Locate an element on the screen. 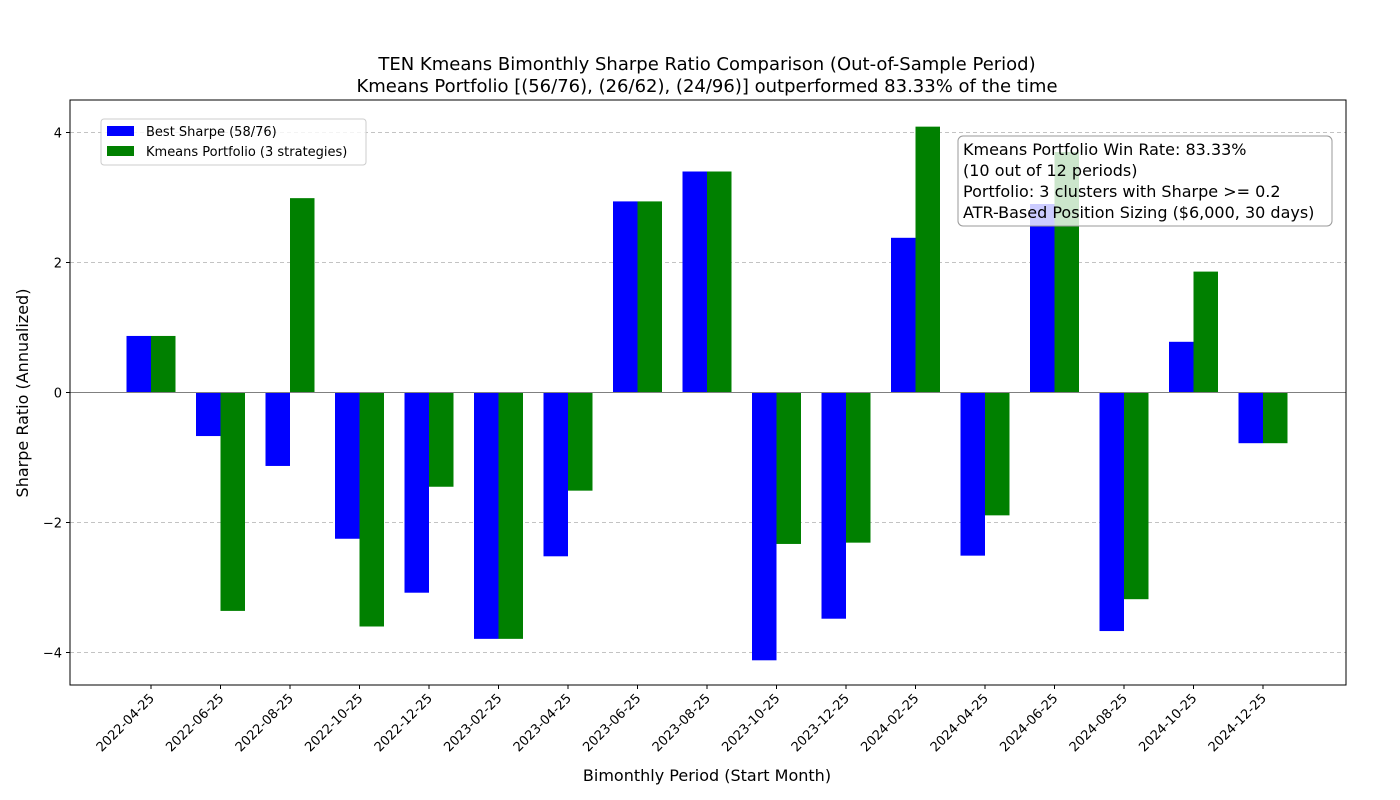  x-axis-label: Bimonthly Period (Start Month) is located at coordinates (707, 775).